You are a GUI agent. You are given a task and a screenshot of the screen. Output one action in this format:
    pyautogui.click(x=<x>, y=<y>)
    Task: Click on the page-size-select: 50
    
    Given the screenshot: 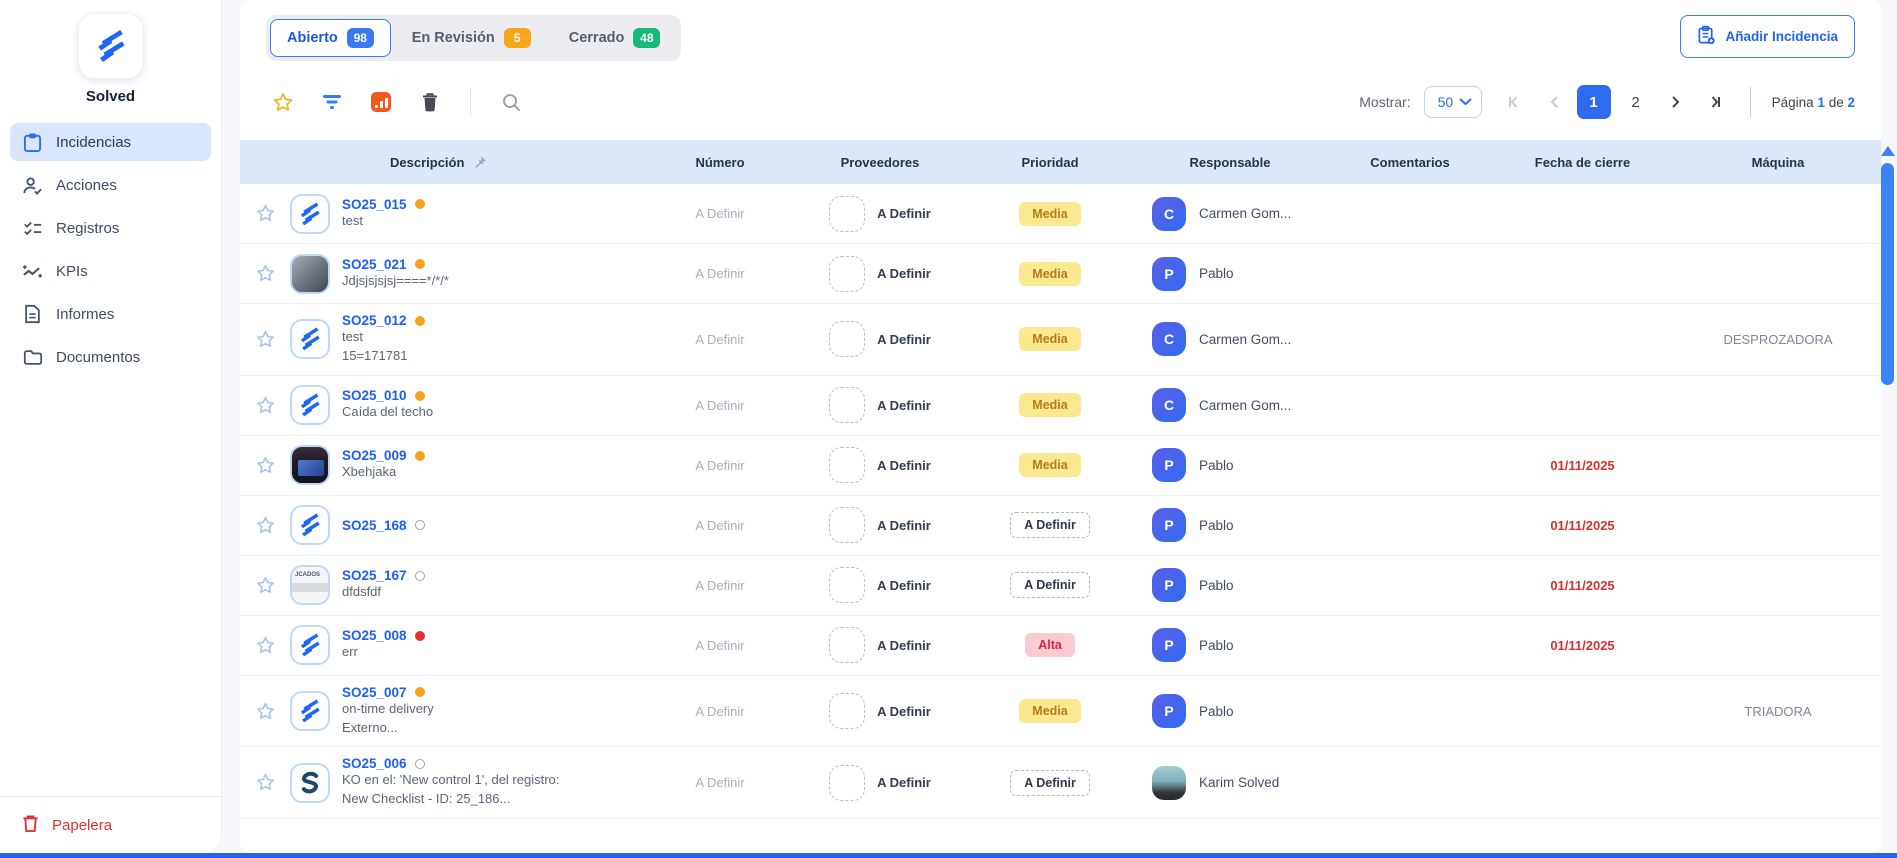 What is the action you would take?
    pyautogui.click(x=1452, y=102)
    